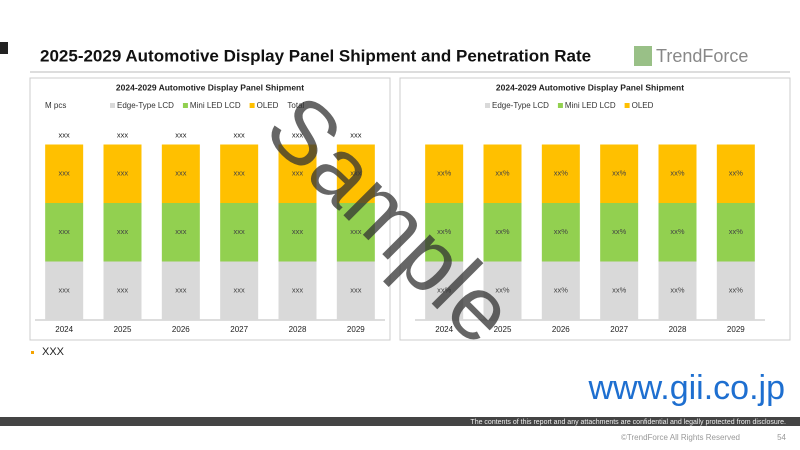 The height and width of the screenshot is (450, 800). Describe the element at coordinates (295, 105) in the screenshot. I see `legend-label: Total` at that location.